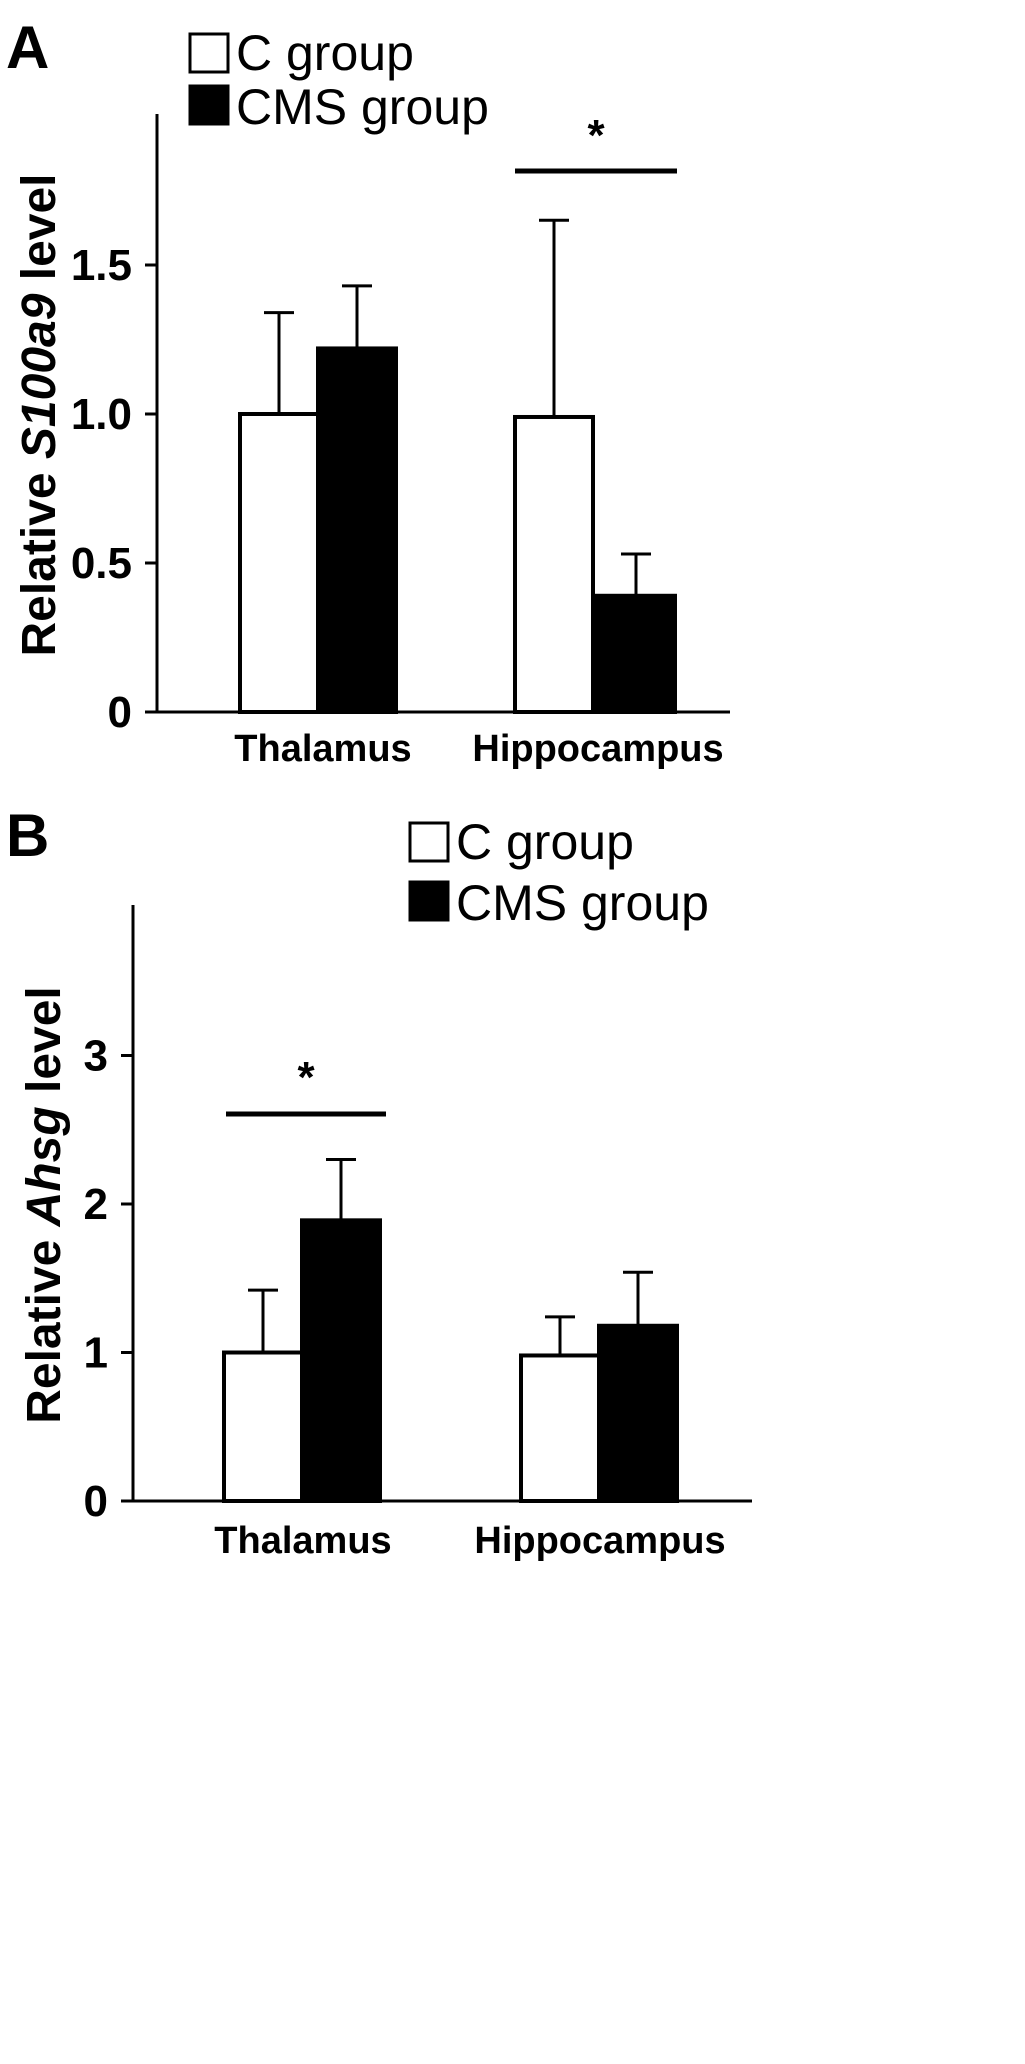 The image size is (1025, 2064). Describe the element at coordinates (597, 749) in the screenshot. I see `panel-a-x-label-hippocampus: Hippocampus` at that location.